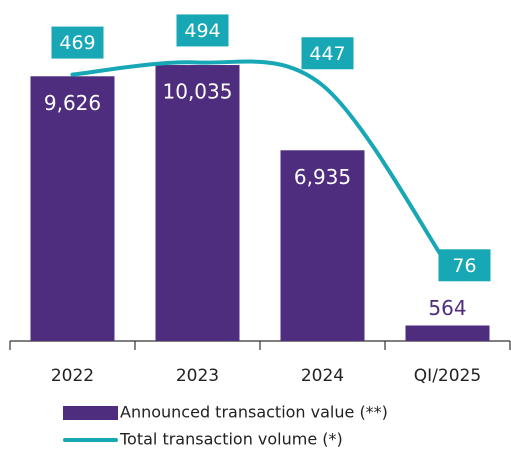 This screenshot has height=455, width=511. I want to click on legend-label: Announced transaction value (**), so click(254, 412).